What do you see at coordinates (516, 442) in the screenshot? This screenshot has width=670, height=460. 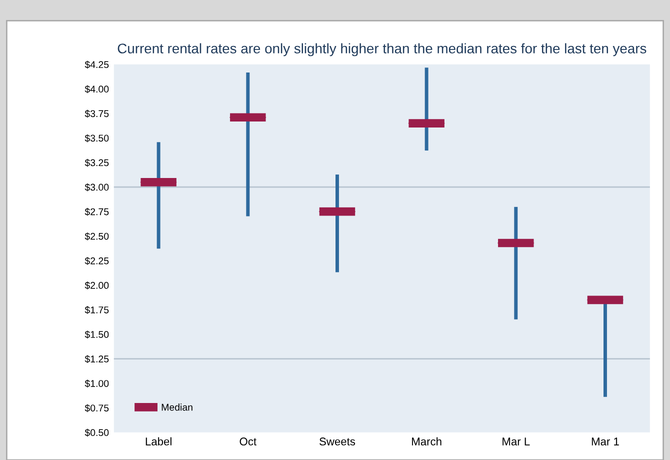 I see `x-tick-label: Mar L` at bounding box center [516, 442].